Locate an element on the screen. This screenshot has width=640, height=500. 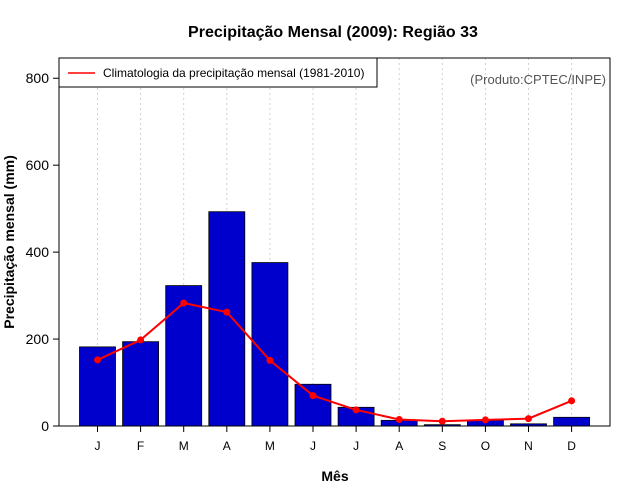
chart-title: Precipitação Mensal (2009): Região 33 is located at coordinates (333, 32).